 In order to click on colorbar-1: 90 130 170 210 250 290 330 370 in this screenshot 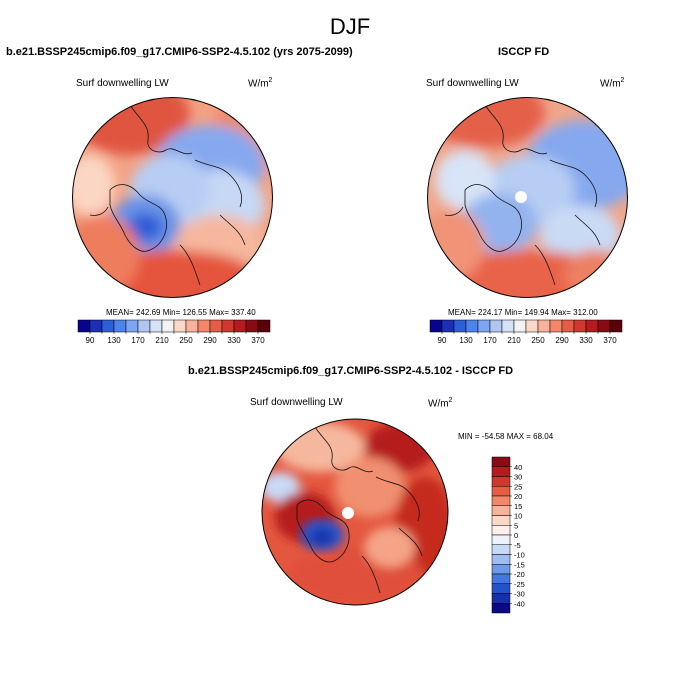, I will do `click(174, 332)`.